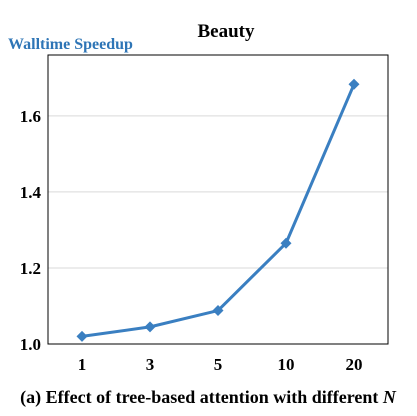 The width and height of the screenshot is (417, 416). Describe the element at coordinates (150, 364) in the screenshot. I see `x-tick-label: 3` at that location.